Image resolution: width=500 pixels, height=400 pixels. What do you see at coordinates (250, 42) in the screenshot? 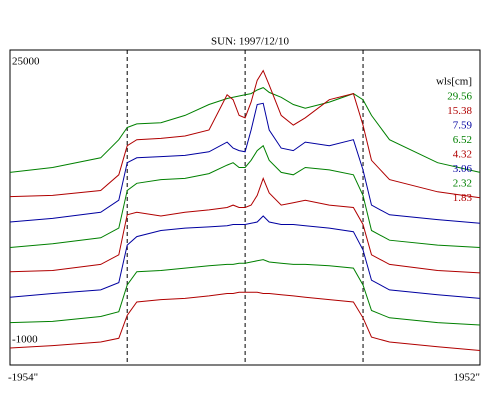
I see `chart-title: SUN: 1997/12/10` at bounding box center [250, 42].